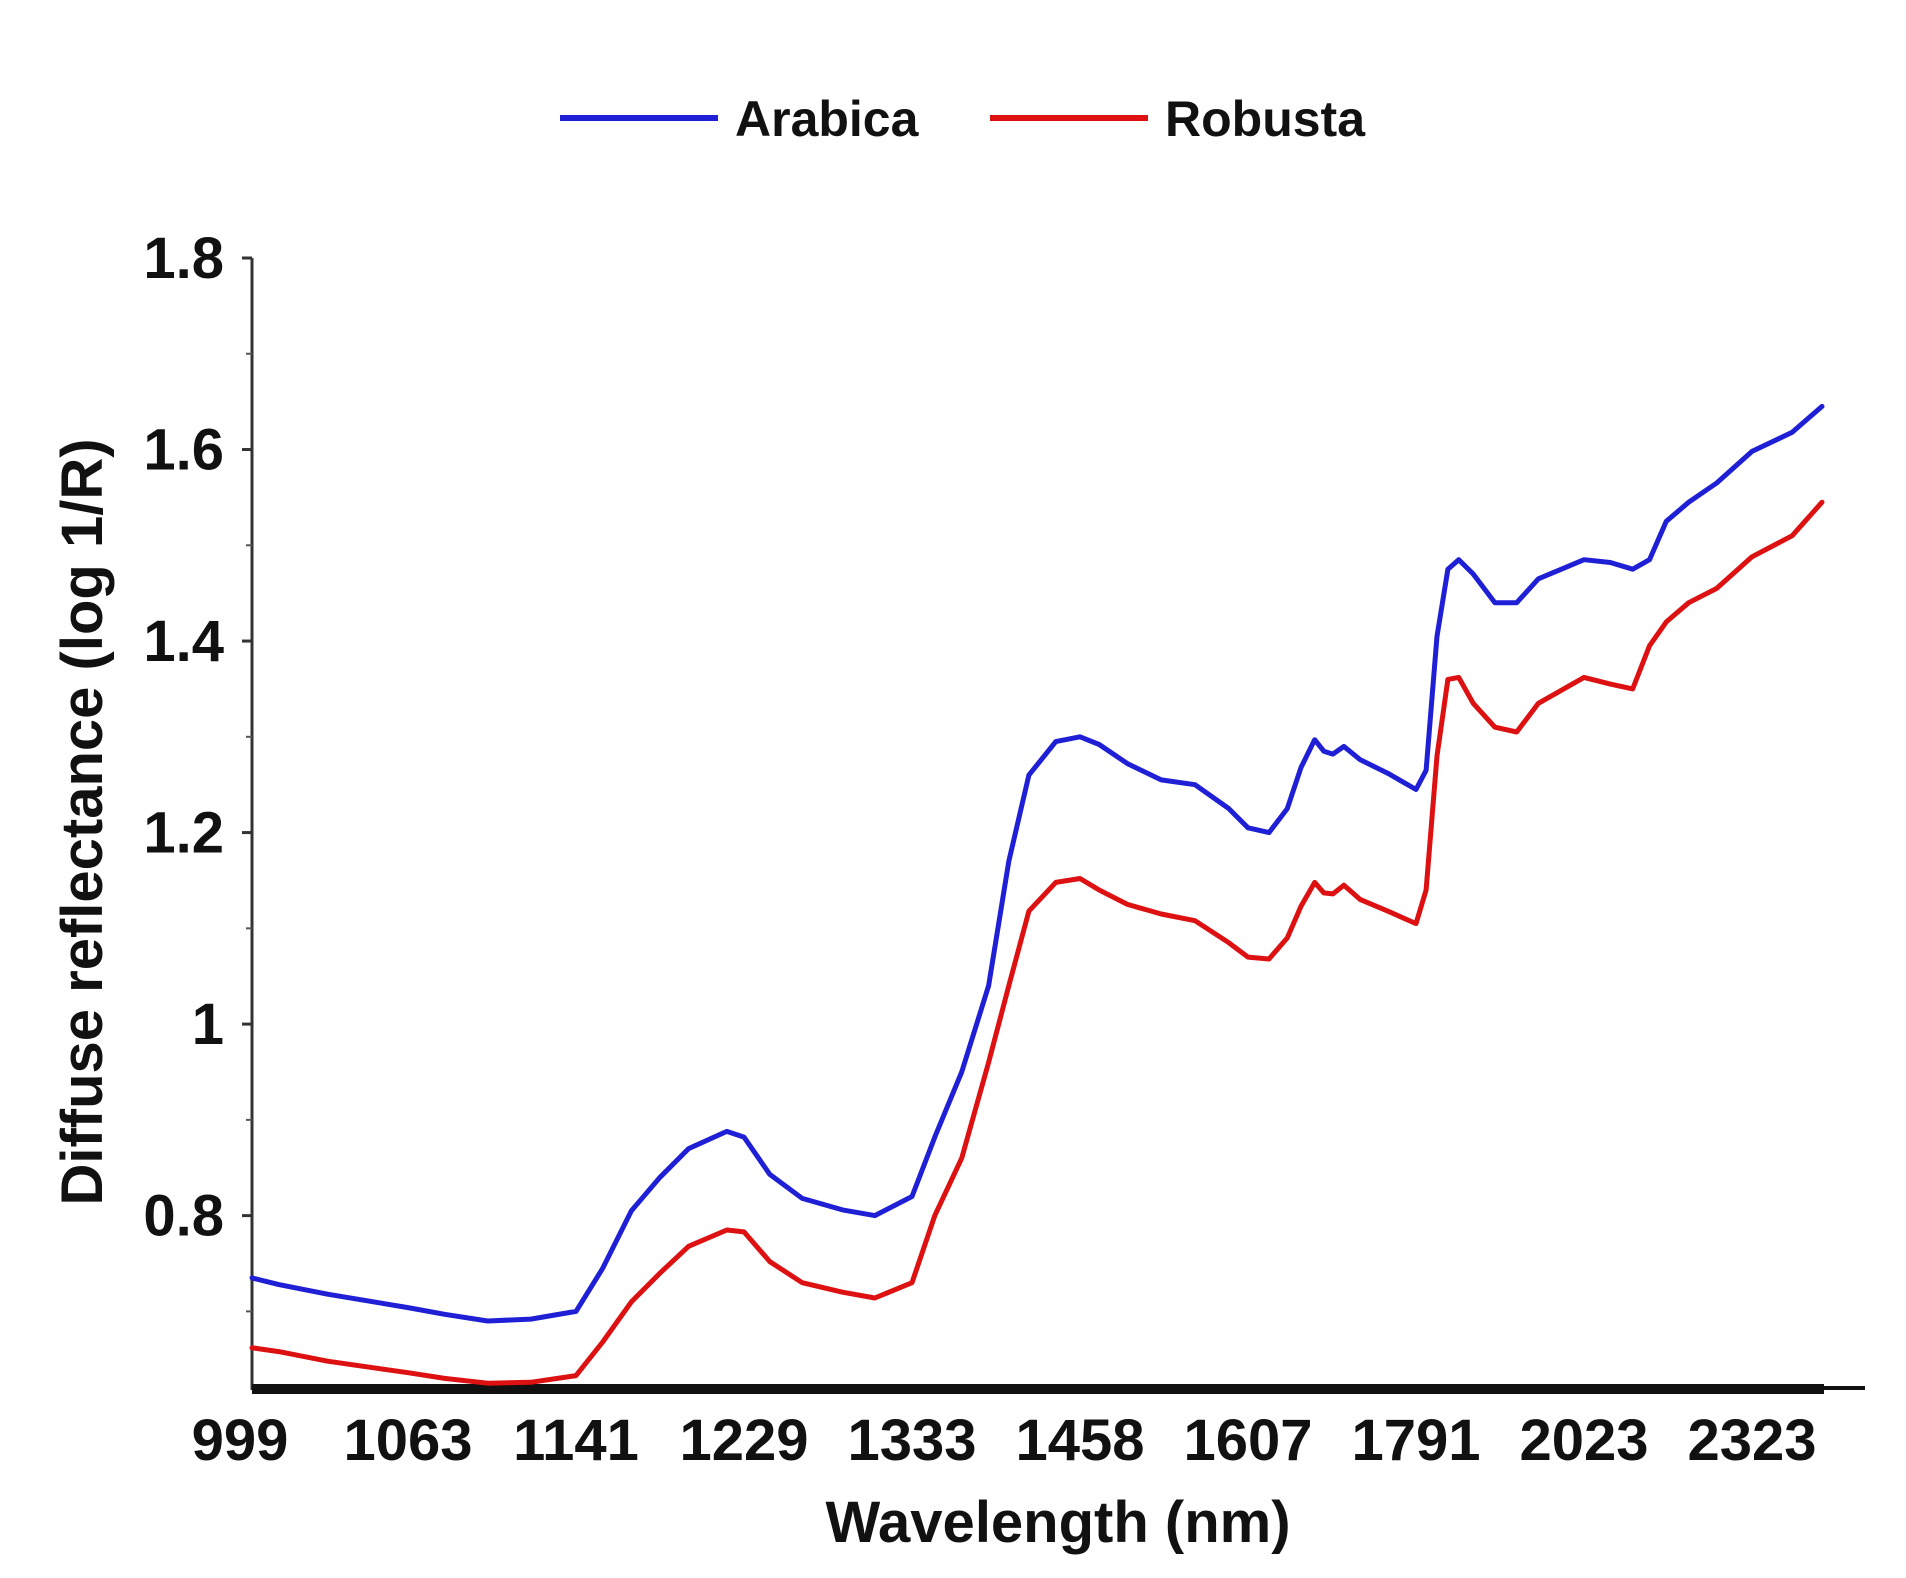 The height and width of the screenshot is (1578, 1906). I want to click on x-tick-labels: 999 1063 1141 1229 1333 1458 1607 1791 2023 2323, so click(1004, 1440).